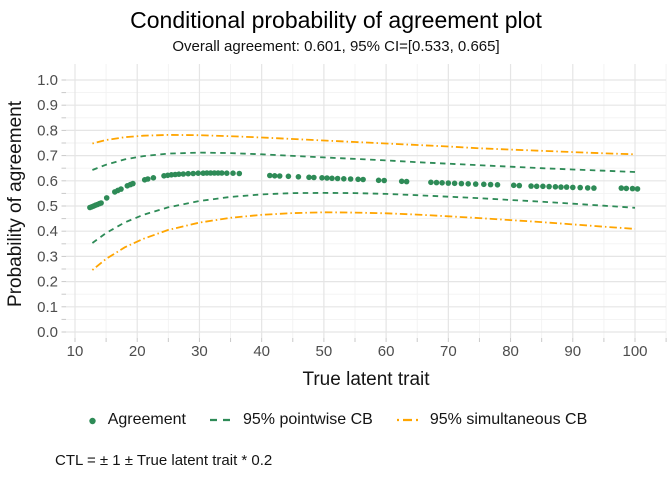  What do you see at coordinates (510, 351) in the screenshot?
I see `x-tick-label: 80` at bounding box center [510, 351].